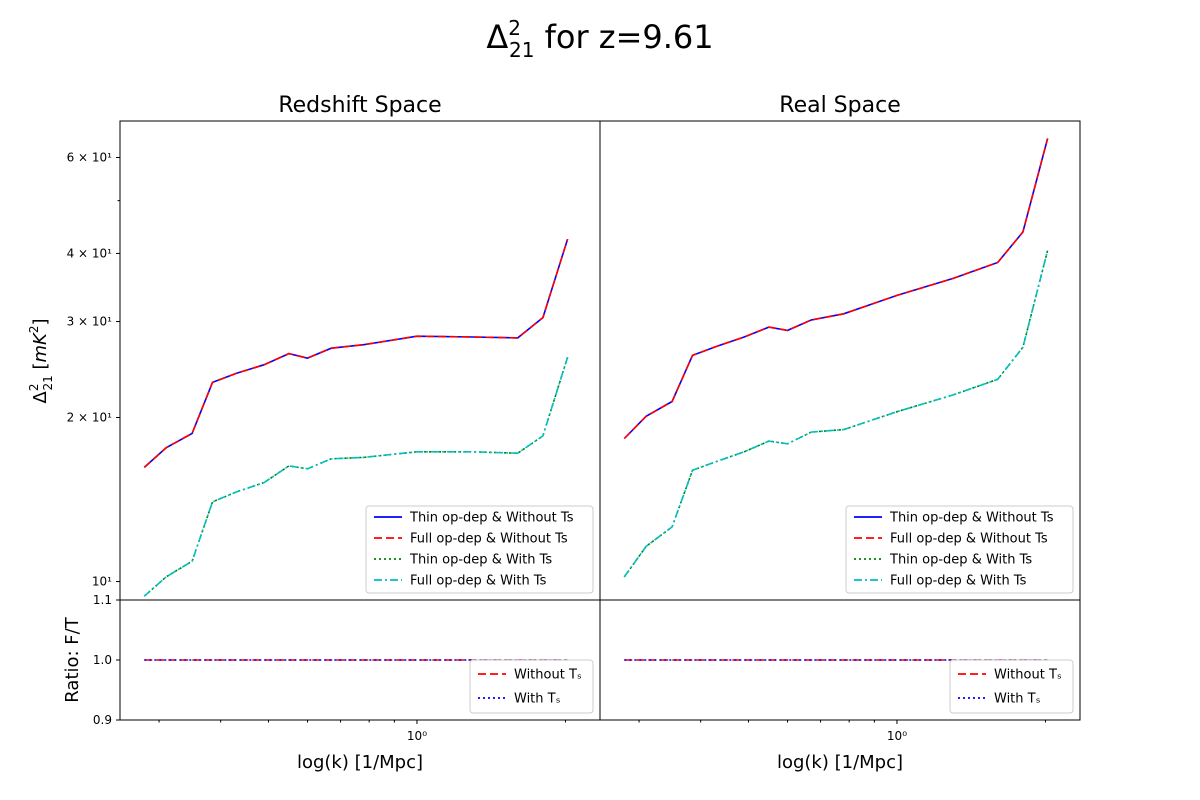 Image resolution: width=1200 pixels, height=800 pixels. What do you see at coordinates (360, 762) in the screenshot?
I see `x-axis-label-left: log(k) [1/Mpc]` at bounding box center [360, 762].